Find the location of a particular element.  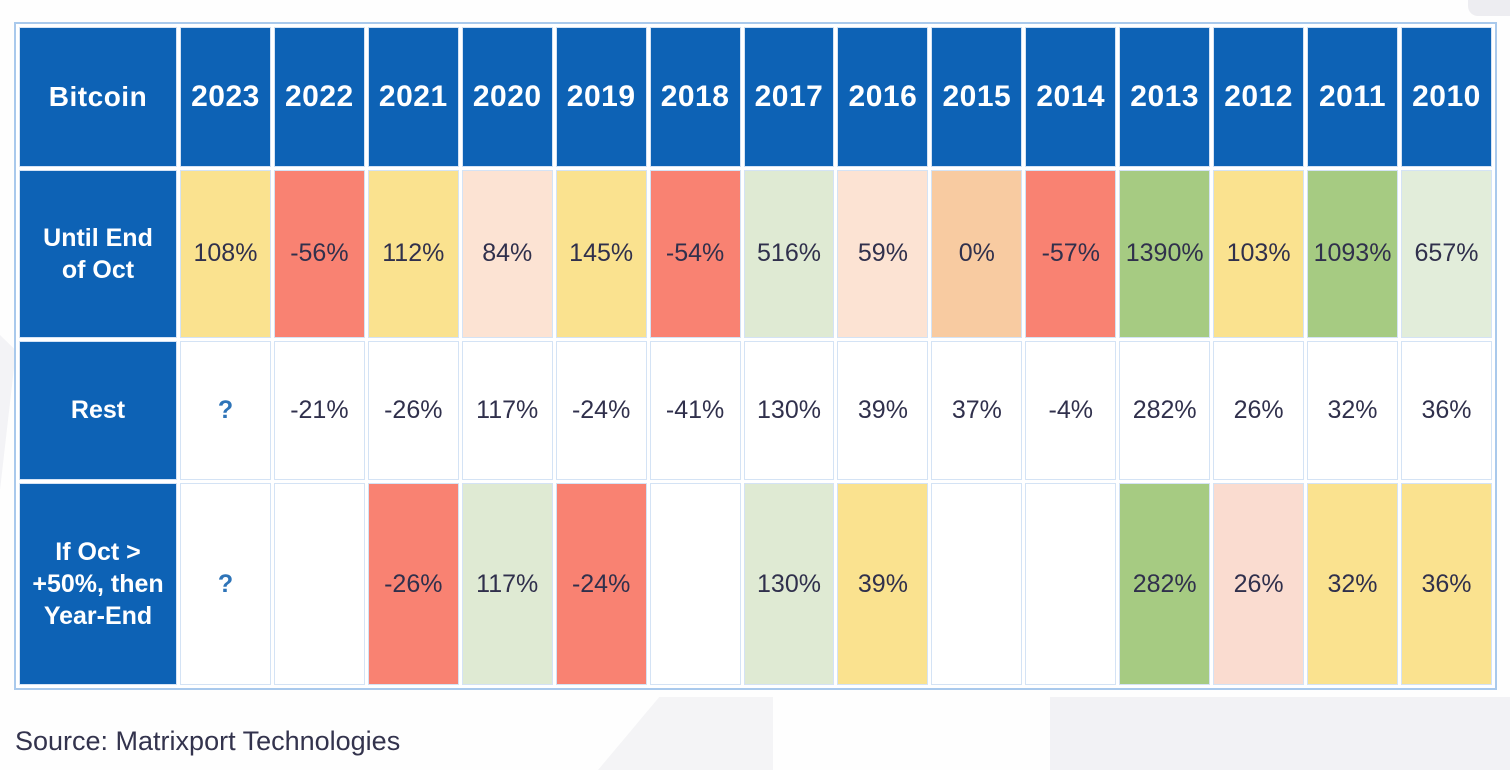

cell-2023-if-oct-50-then-year-end: ? is located at coordinates (225, 584).